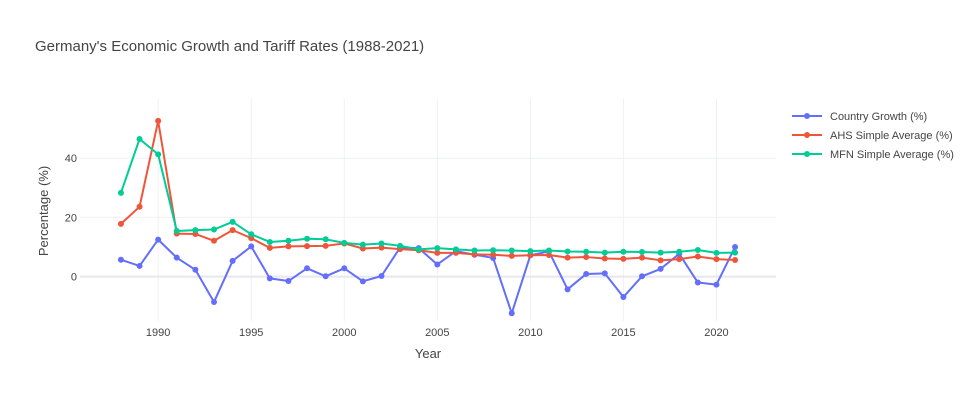 This screenshot has height=400, width=972. Describe the element at coordinates (873, 155) in the screenshot. I see `legend-item: MFN Simple Average (%)` at that location.